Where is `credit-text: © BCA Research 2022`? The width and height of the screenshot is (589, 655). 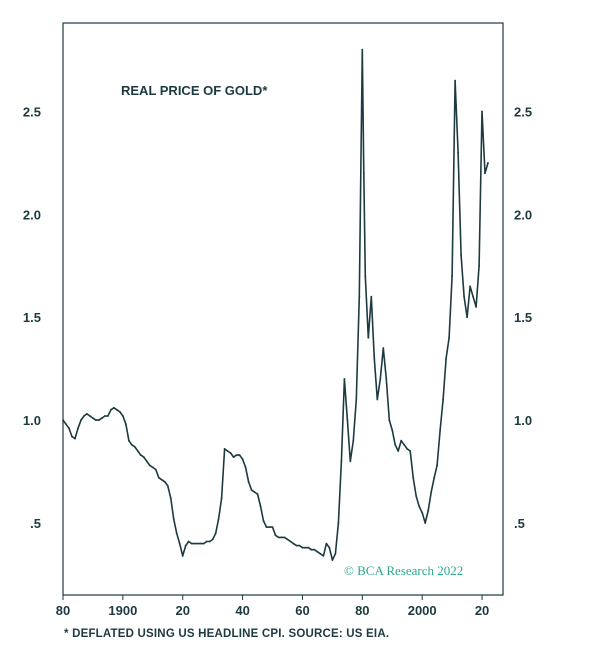 credit-text: © BCA Research 2022 is located at coordinates (404, 570).